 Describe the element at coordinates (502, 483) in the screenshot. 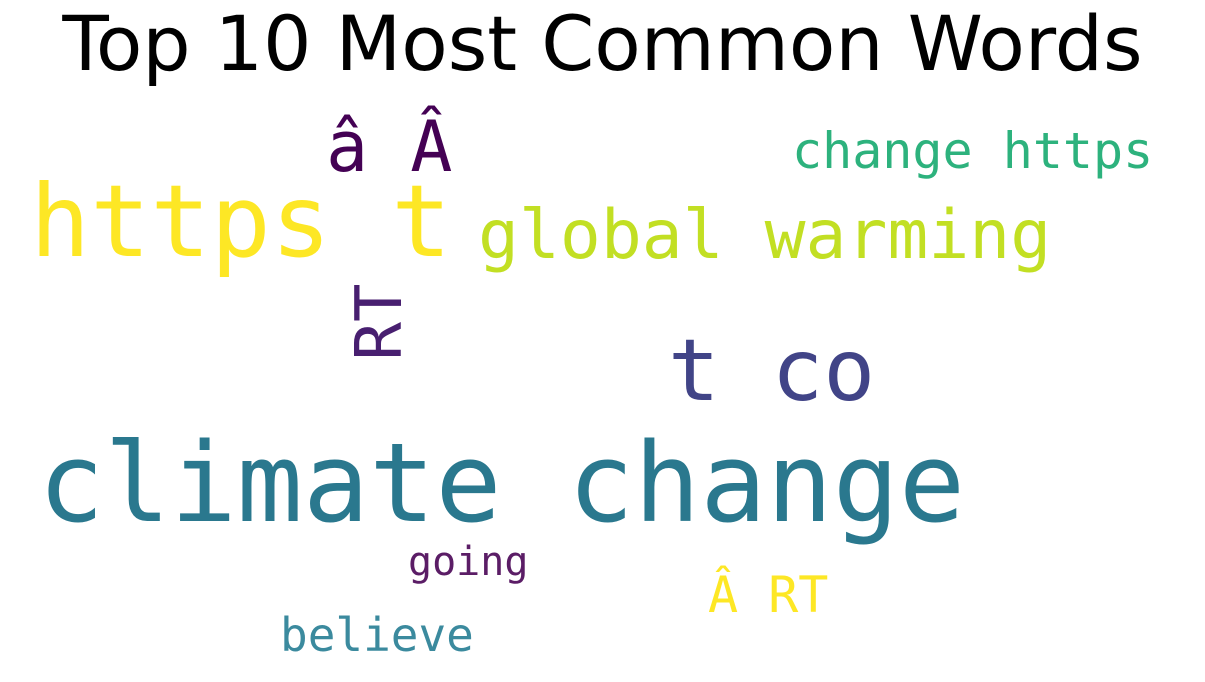

I see `word-climate-change: climate change` at that location.